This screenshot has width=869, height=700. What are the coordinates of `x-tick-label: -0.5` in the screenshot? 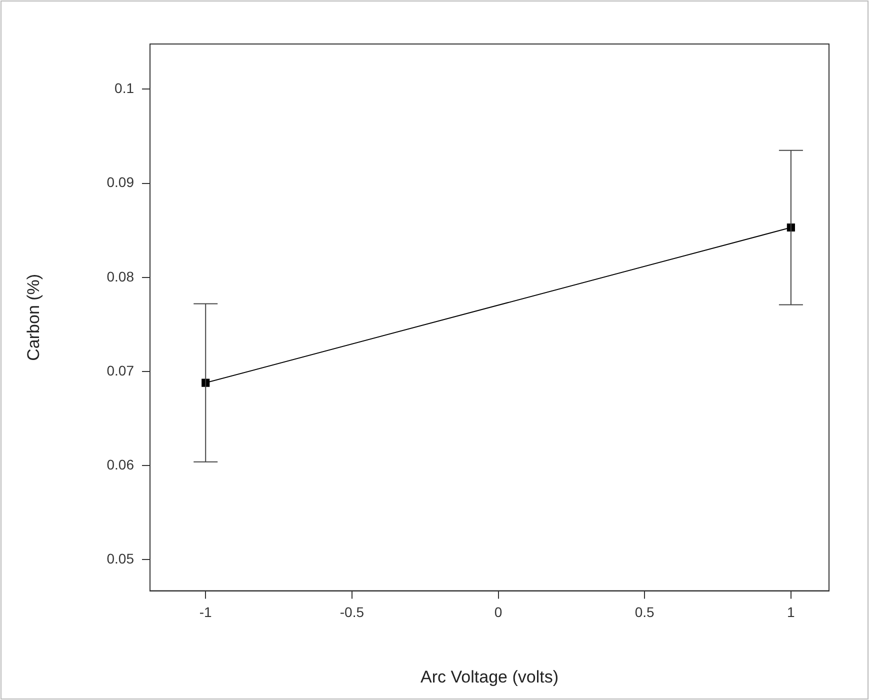 It's located at (352, 612).